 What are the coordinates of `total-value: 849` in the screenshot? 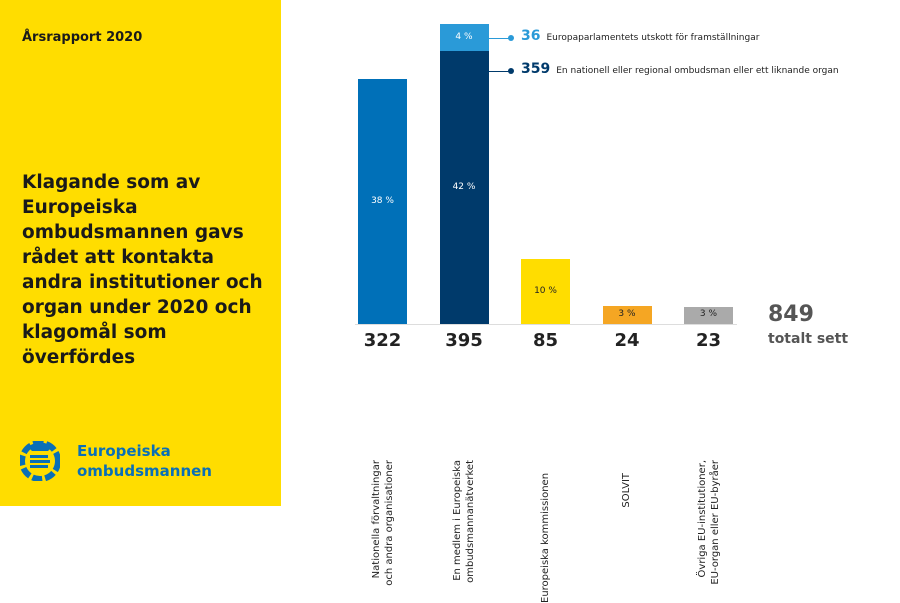 It's located at (791, 314).